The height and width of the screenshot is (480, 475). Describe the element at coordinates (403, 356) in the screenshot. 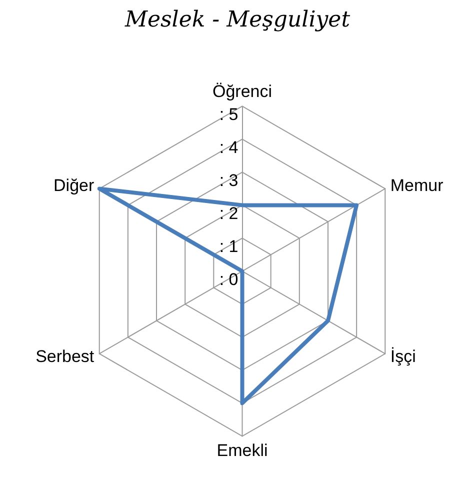

I see `spoke-label: İşçi` at that location.